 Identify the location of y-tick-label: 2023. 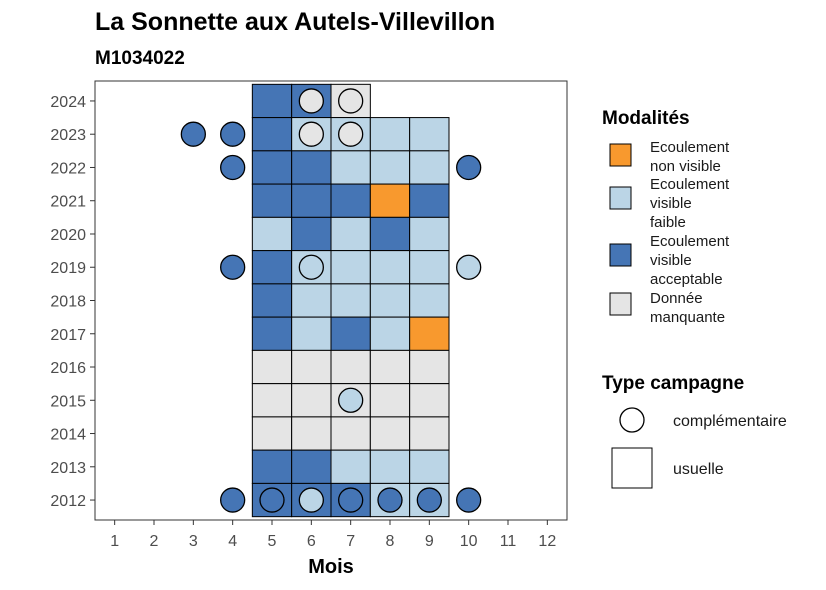
(68, 135).